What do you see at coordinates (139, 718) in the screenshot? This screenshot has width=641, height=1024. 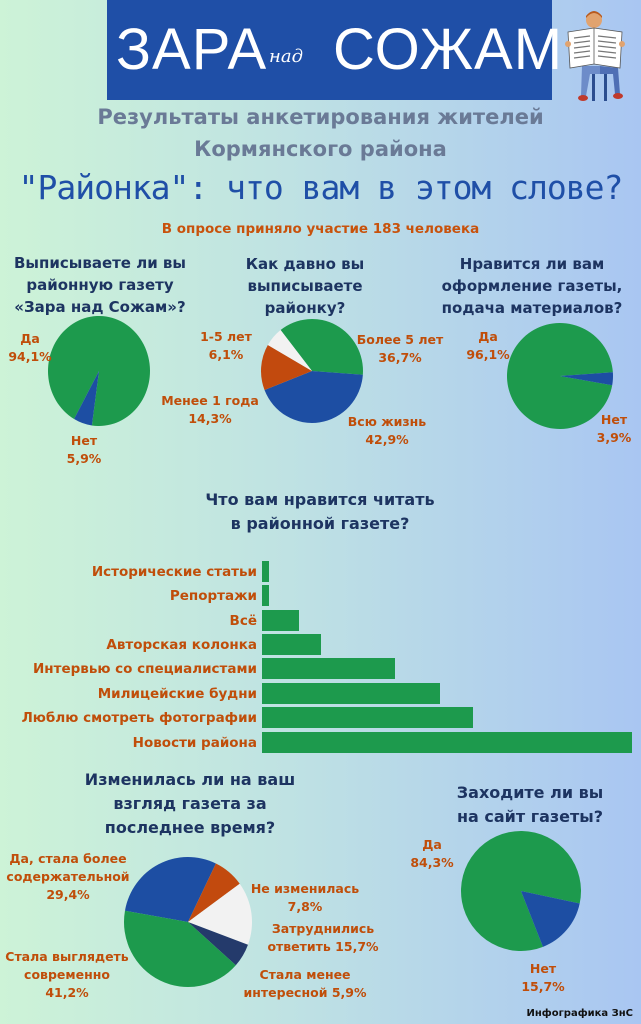 I see `bar-category-label: Люблю смотреть фотографии` at bounding box center [139, 718].